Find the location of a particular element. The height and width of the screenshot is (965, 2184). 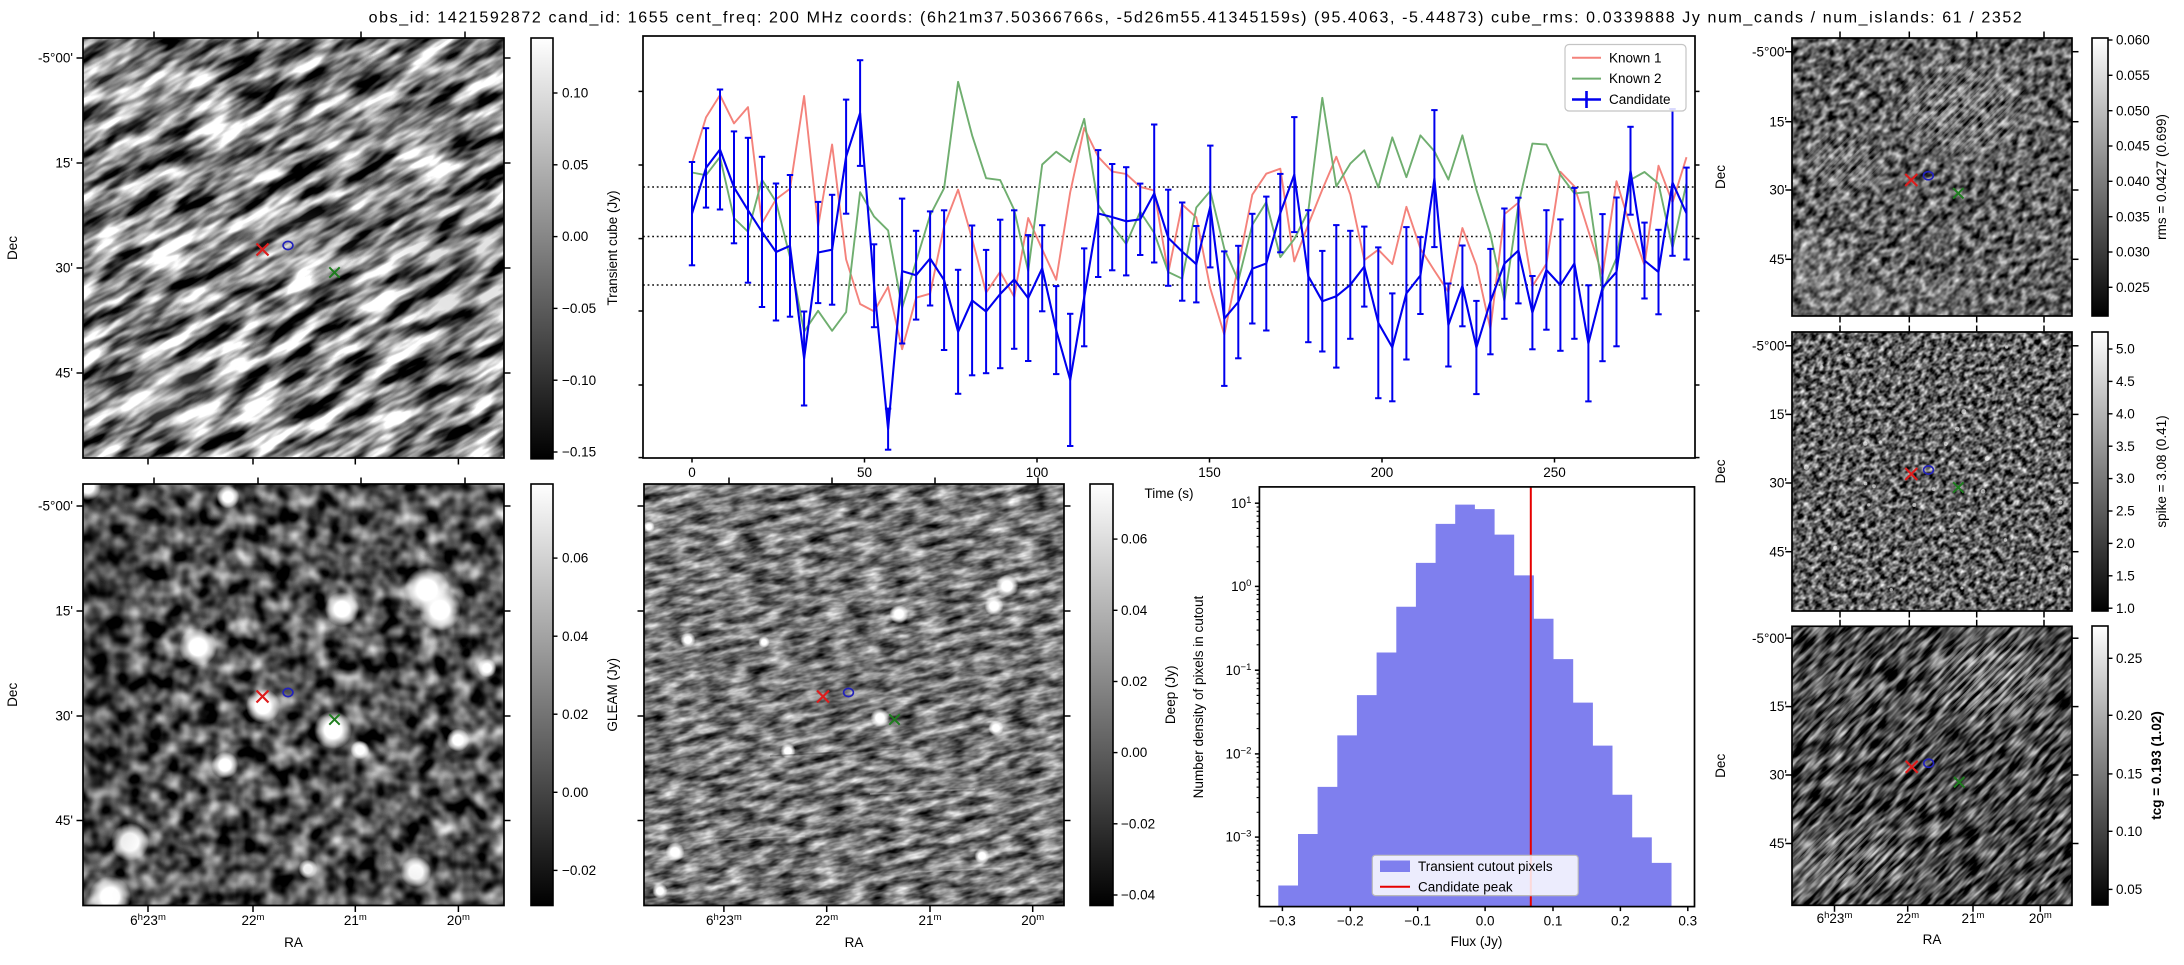

svg-text: 0.055 is located at coordinates (2133, 75).